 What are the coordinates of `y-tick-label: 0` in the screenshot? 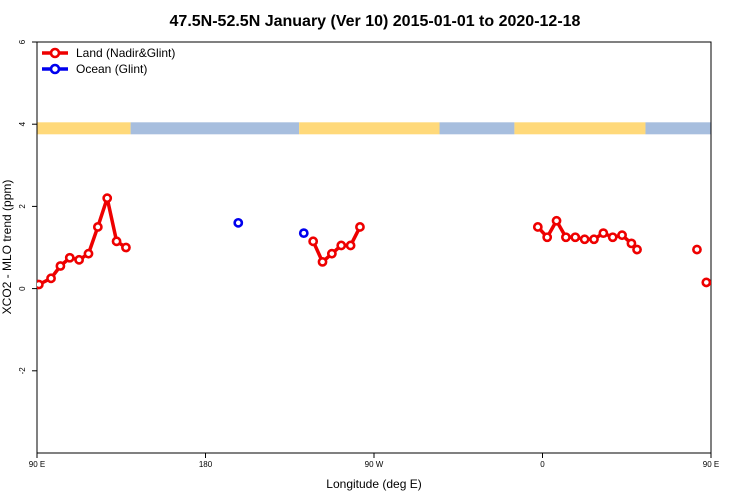 It's located at (22, 288).